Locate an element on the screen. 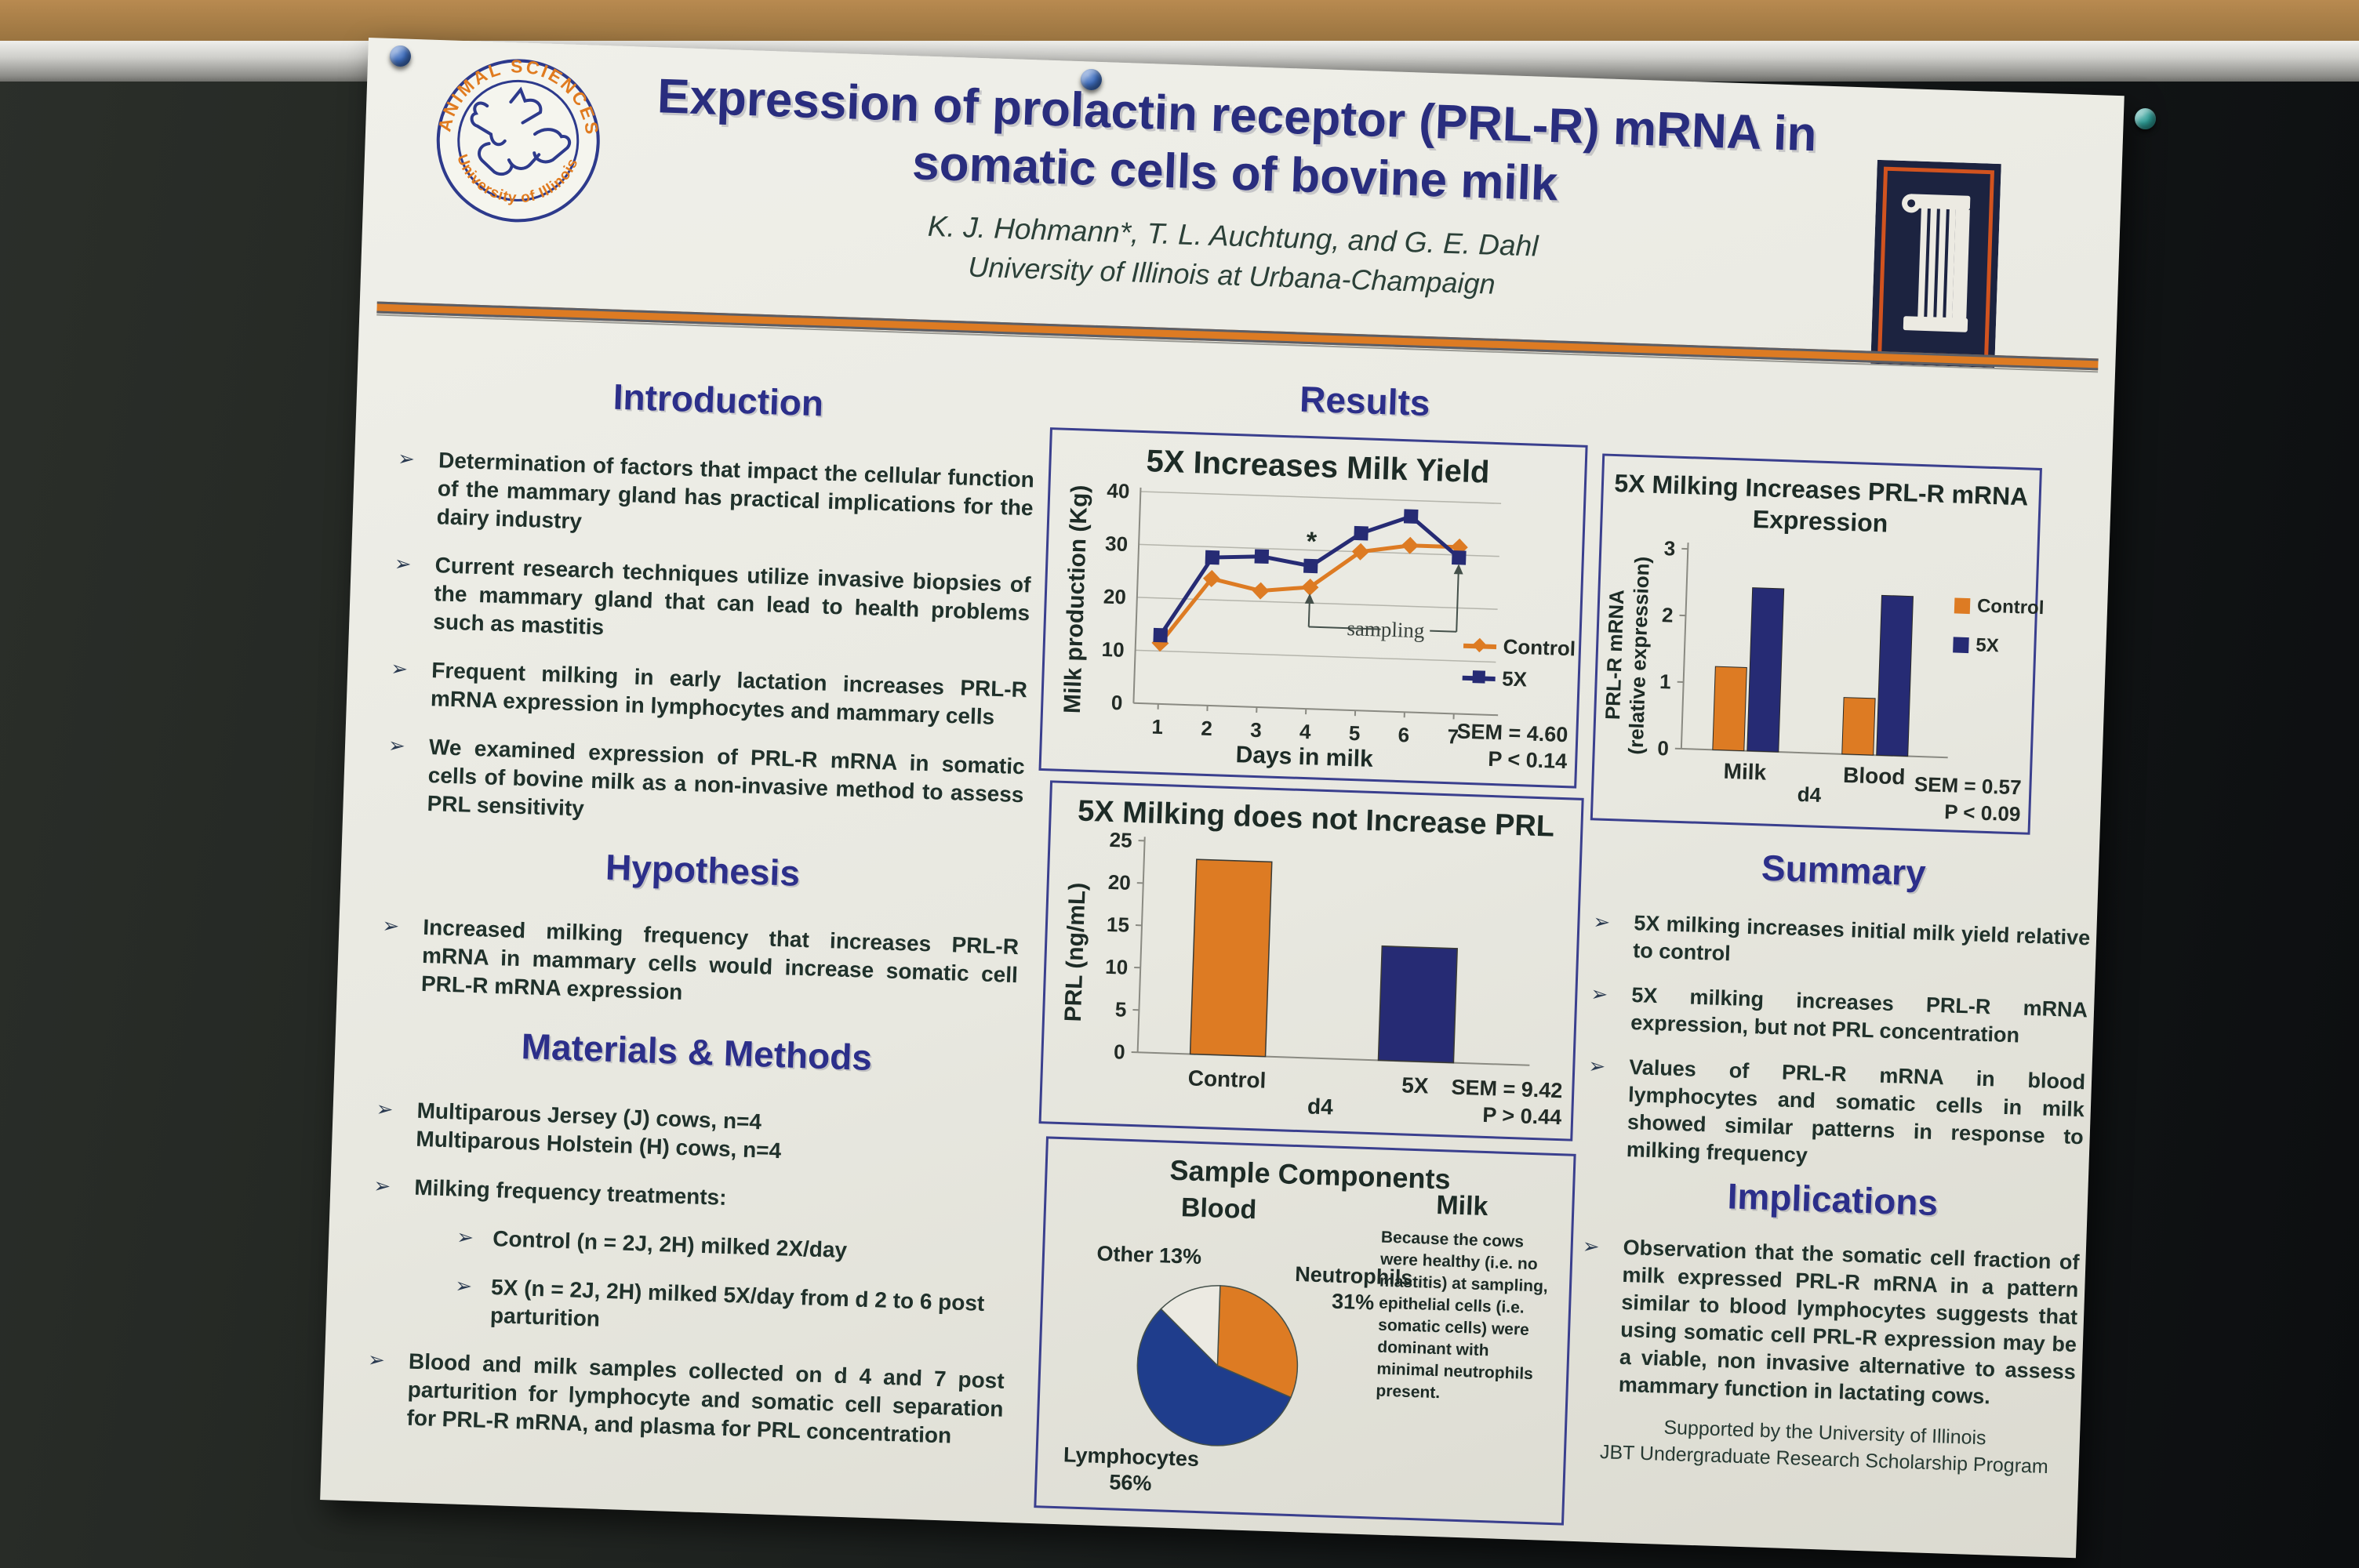 The height and width of the screenshot is (1568, 2359). milk-yield-line-plot: 0 10 20 30 40 1 2 3 4 5 6 7 sampling * is located at coordinates (1301, 614).